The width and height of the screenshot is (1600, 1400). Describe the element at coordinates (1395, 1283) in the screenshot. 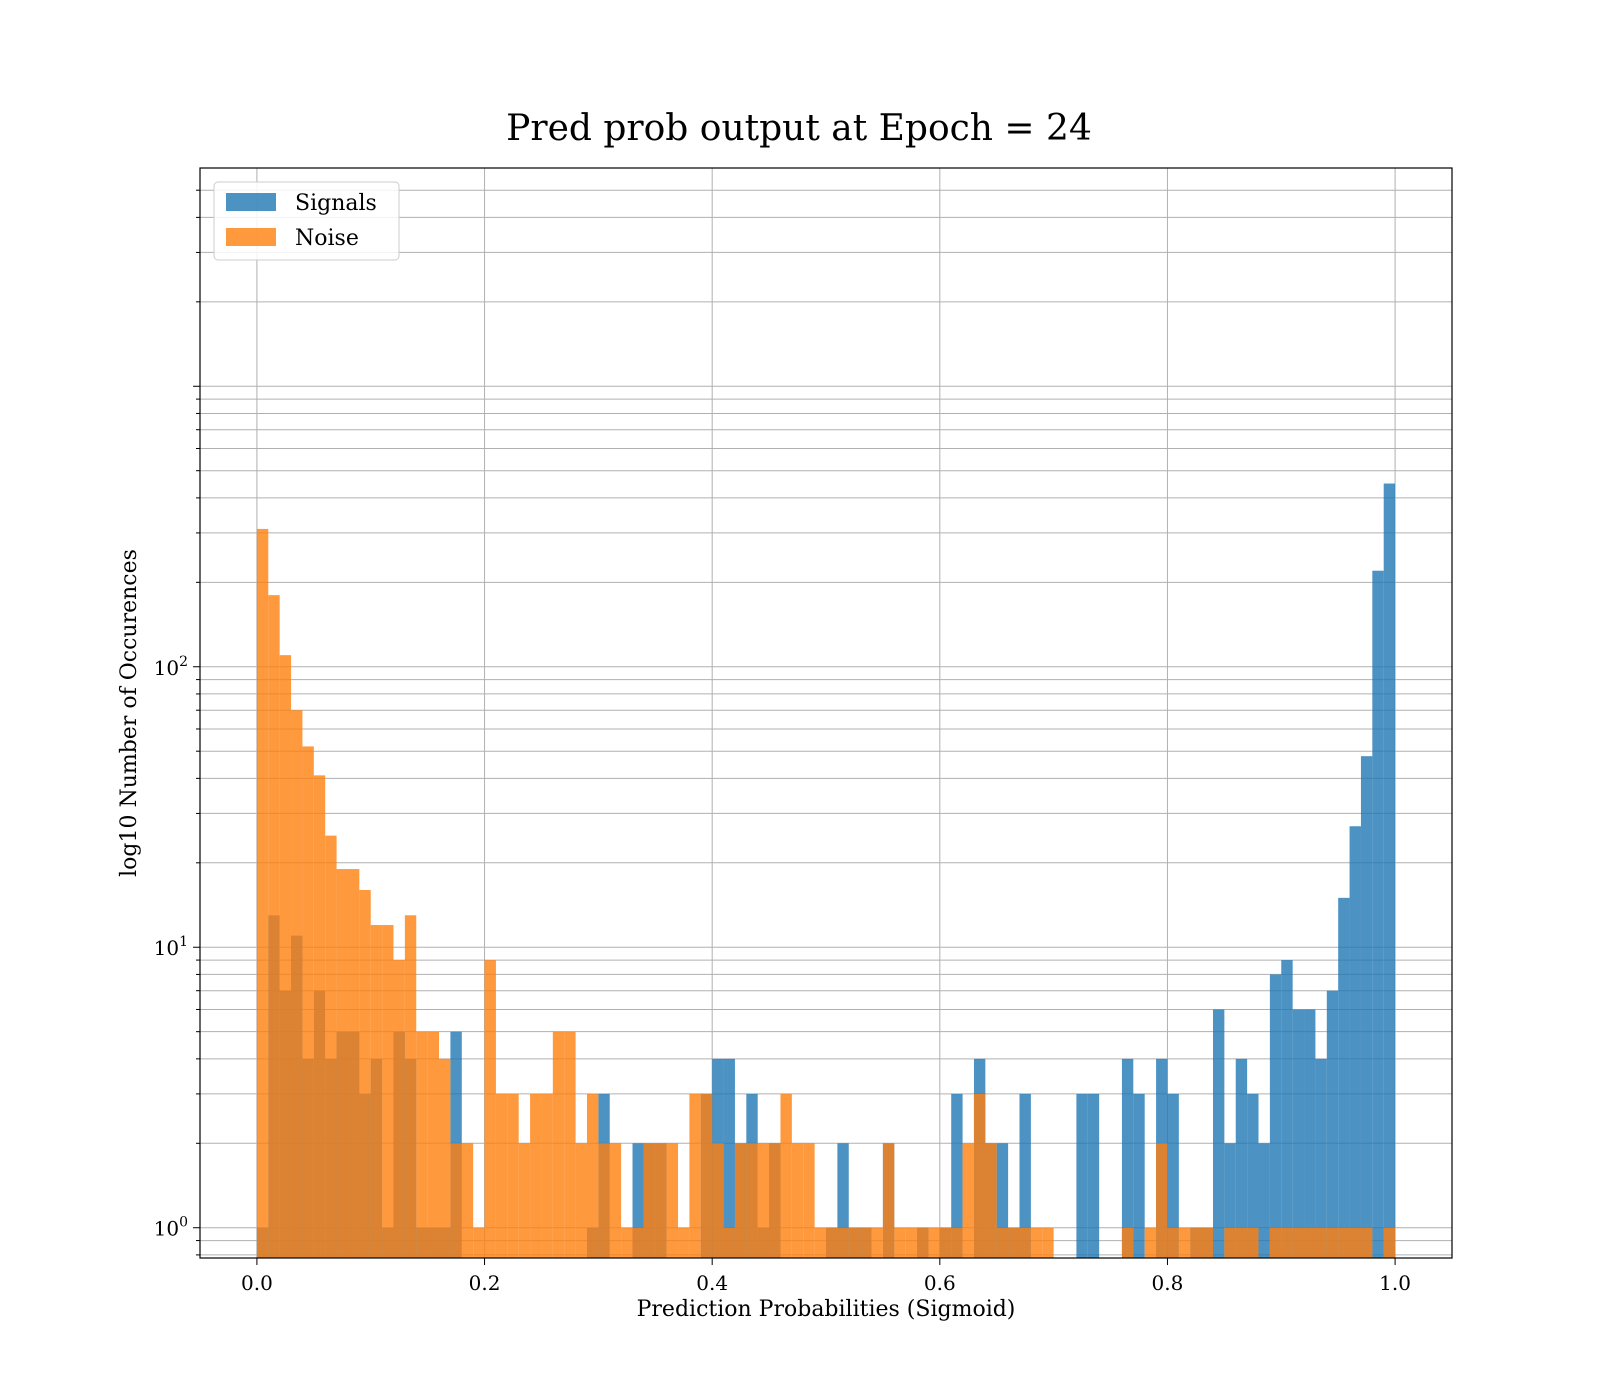

I see `x-tick-label: 1.0` at that location.